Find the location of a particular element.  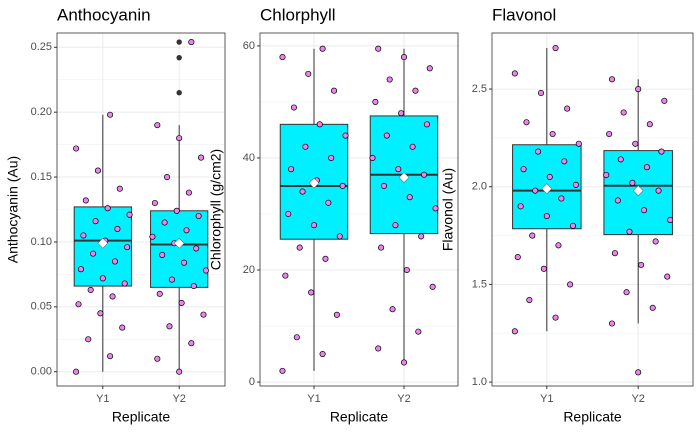

box is located at coordinates (179, 249).